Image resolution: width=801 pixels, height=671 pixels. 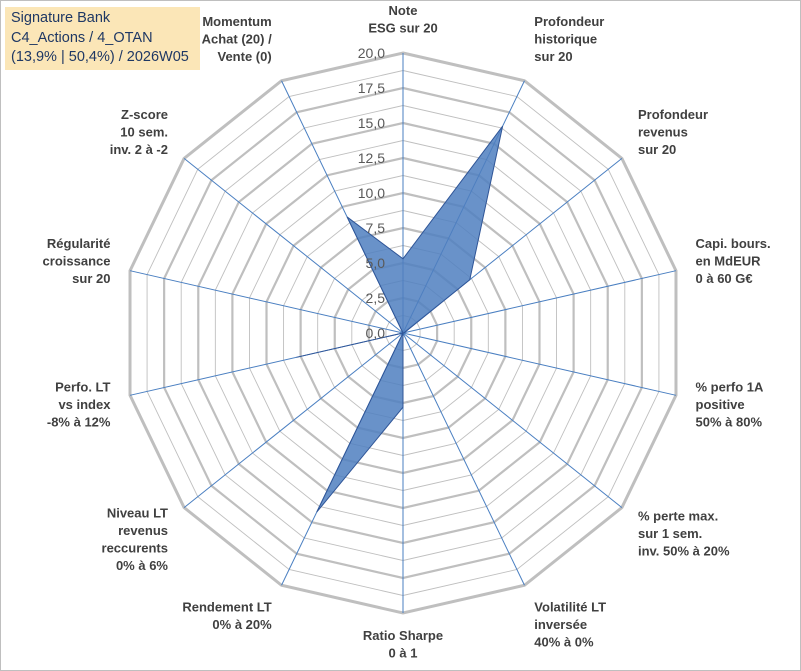 I want to click on axis-label: Profondeur historique sur 20, so click(x=569, y=39).